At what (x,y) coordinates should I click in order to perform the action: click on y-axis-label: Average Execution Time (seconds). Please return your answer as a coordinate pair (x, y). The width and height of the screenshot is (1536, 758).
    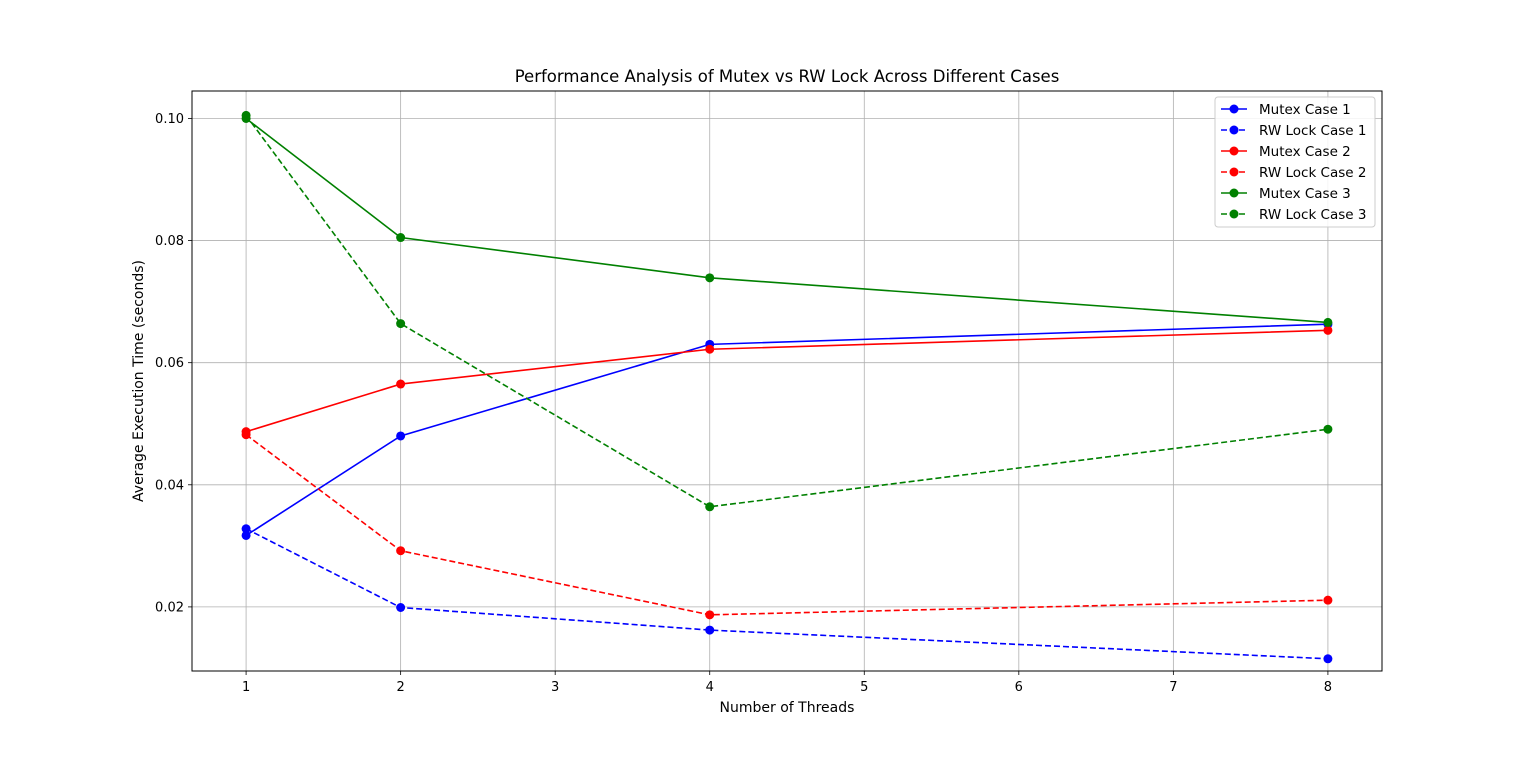
    Looking at the image, I should click on (139, 381).